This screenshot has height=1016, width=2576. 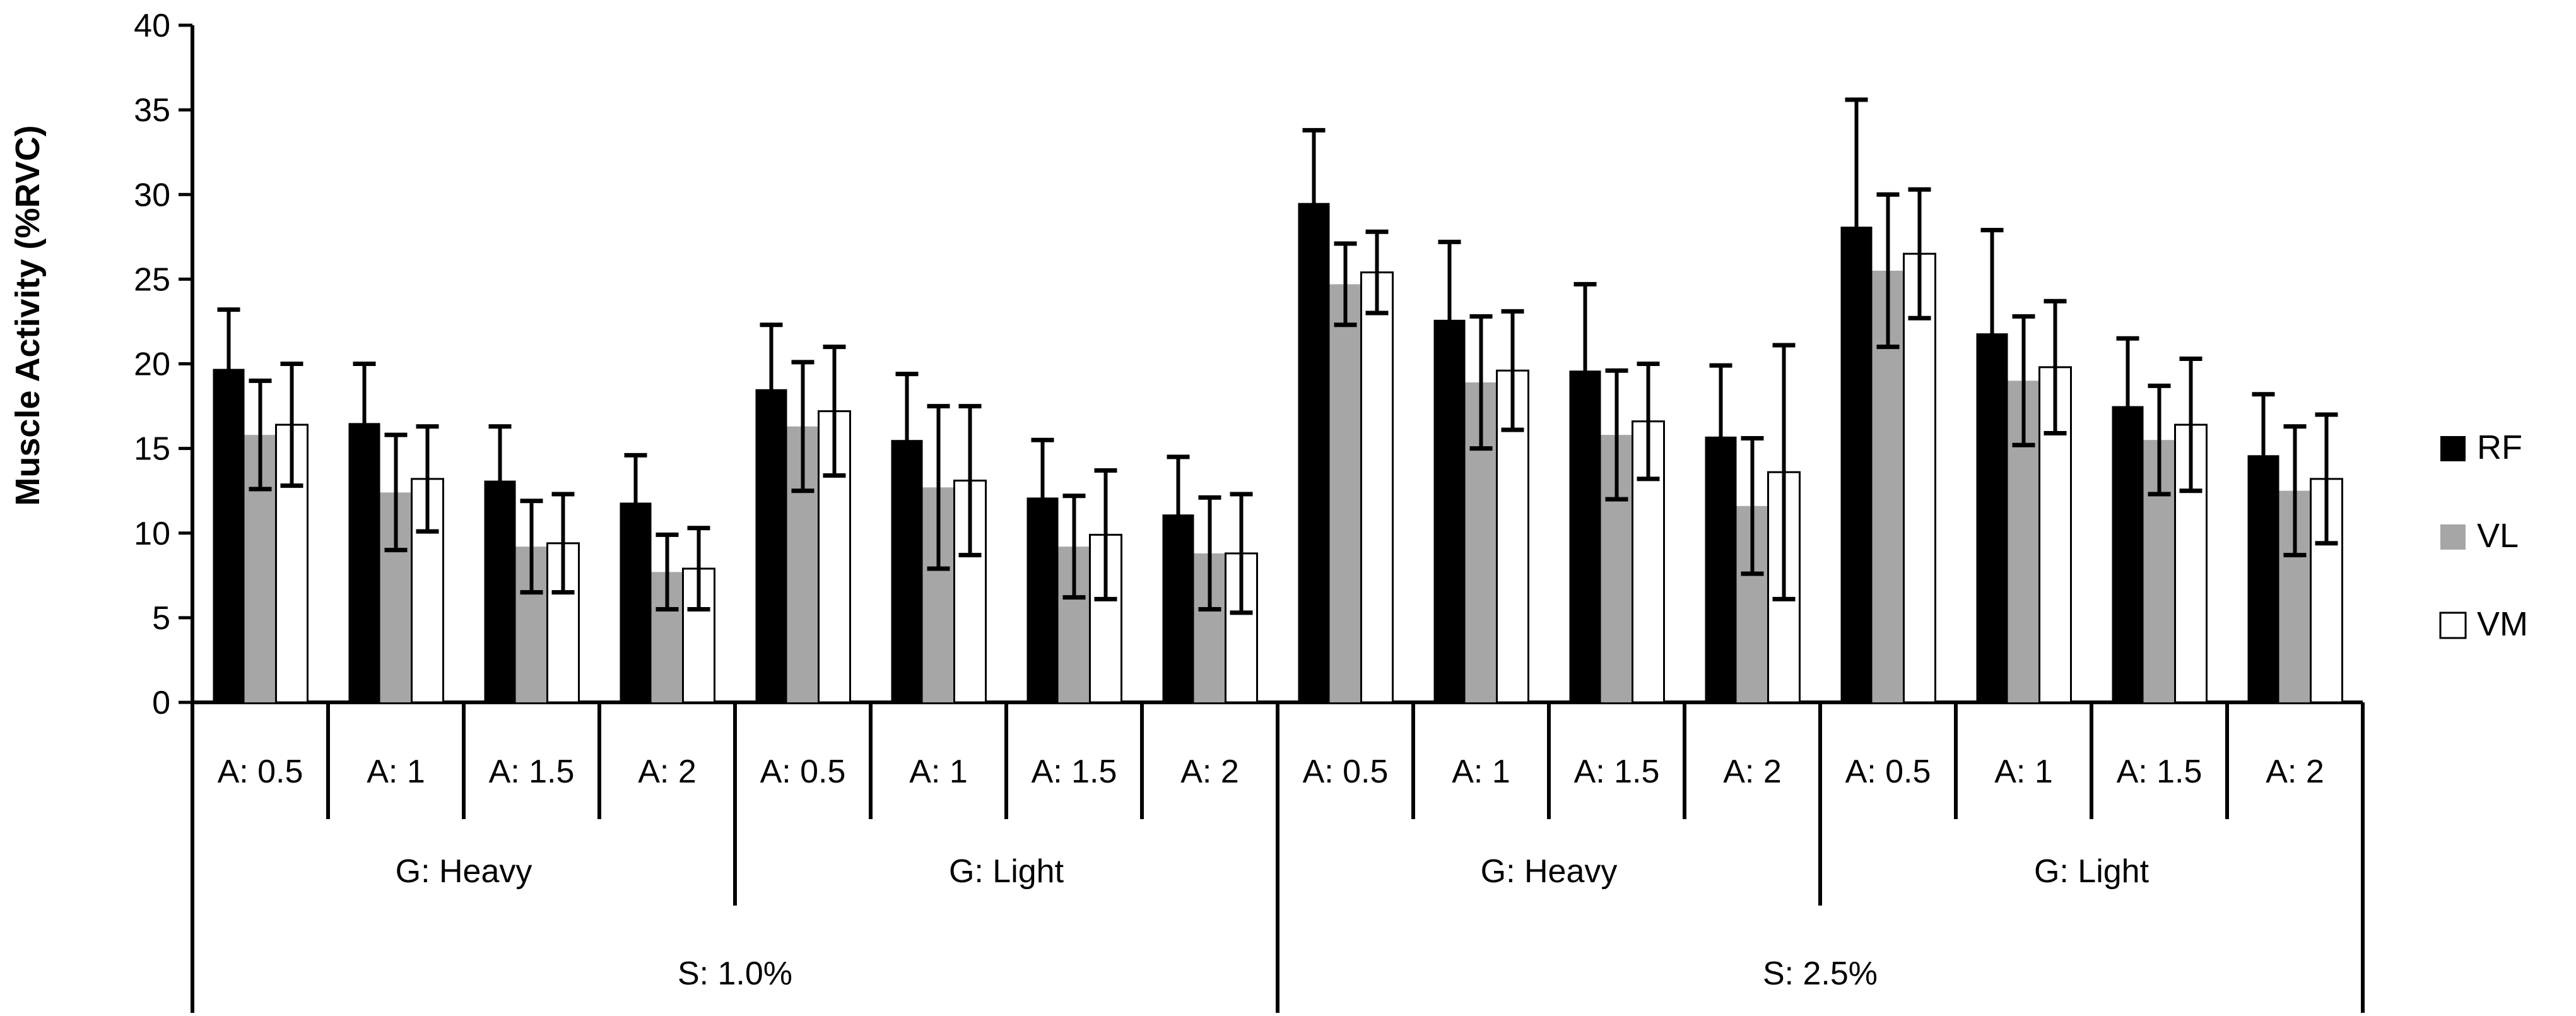 What do you see at coordinates (2453, 449) in the screenshot?
I see `legend-swatch-rf` at bounding box center [2453, 449].